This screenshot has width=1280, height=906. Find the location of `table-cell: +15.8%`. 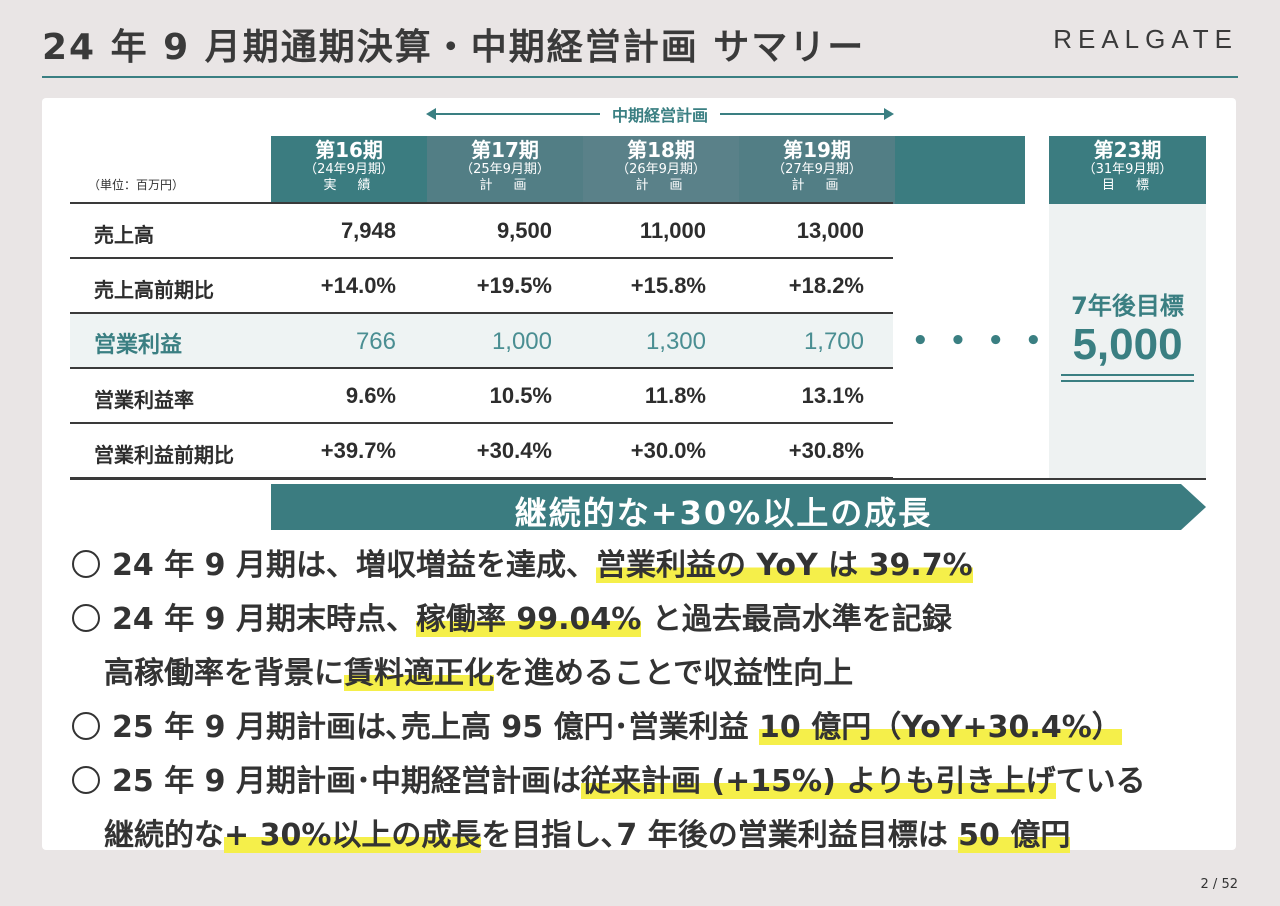

table-cell: +15.8% is located at coordinates (668, 285).